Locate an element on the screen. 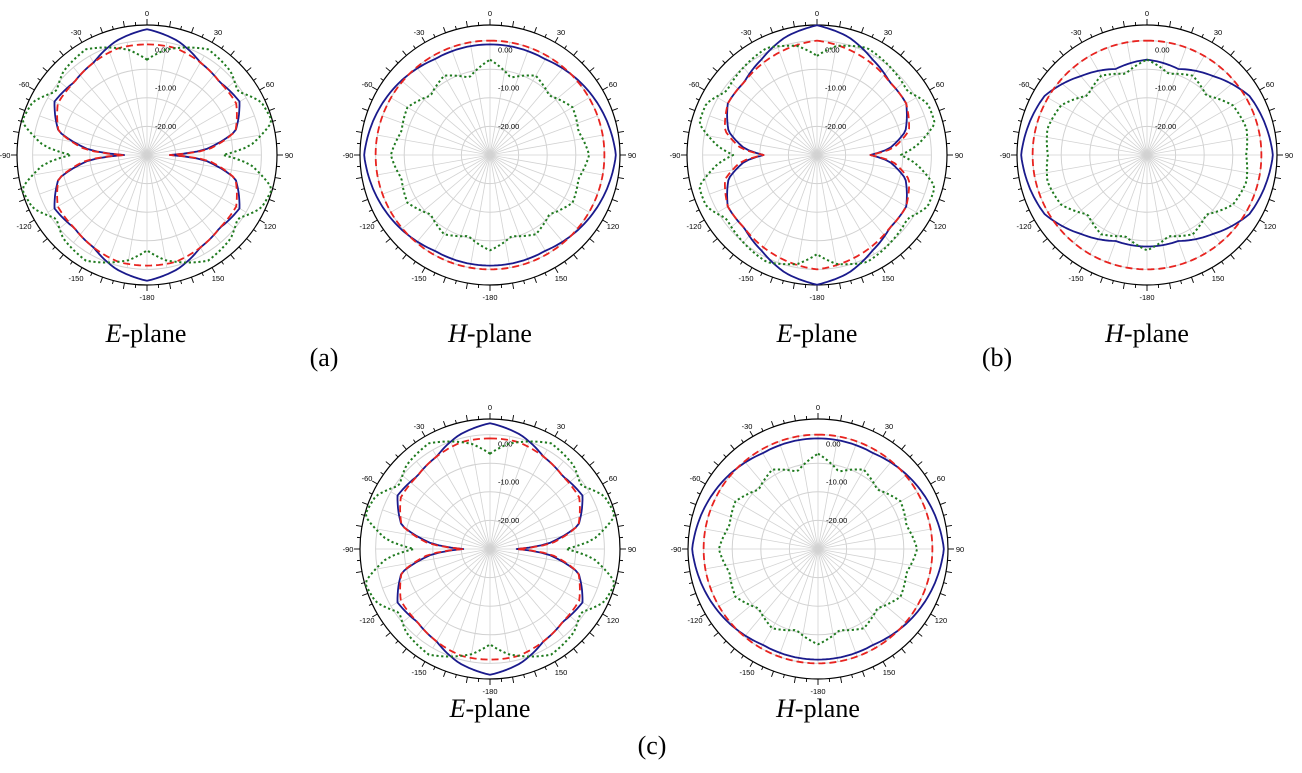 Image resolution: width=1302 pixels, height=773 pixels. angle-tick-label: 150 is located at coordinates (561, 672).